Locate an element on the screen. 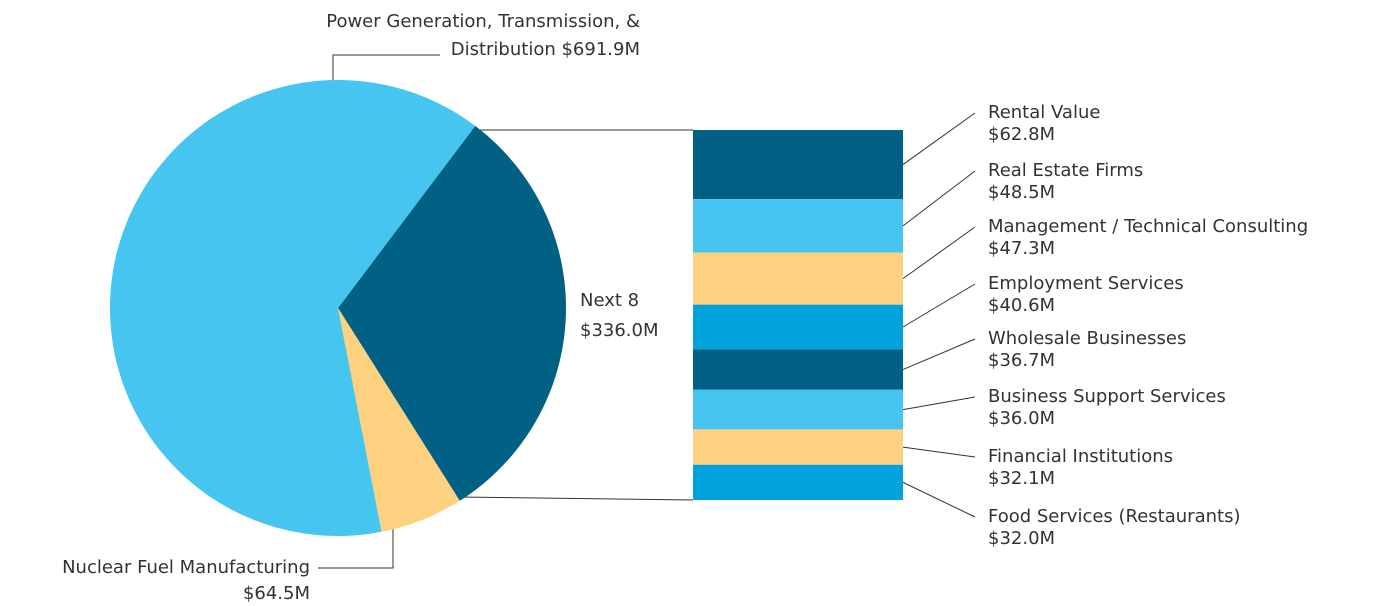 The width and height of the screenshot is (1382, 606). segment-label: Wholesale Businesses $36.7M is located at coordinates (1087, 350).